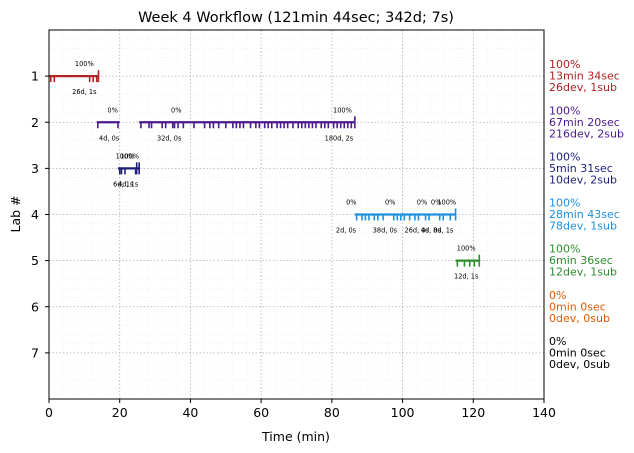  Describe the element at coordinates (586, 133) in the screenshot. I see `lab-2-summary-line: 216dev, 2sub` at that location.